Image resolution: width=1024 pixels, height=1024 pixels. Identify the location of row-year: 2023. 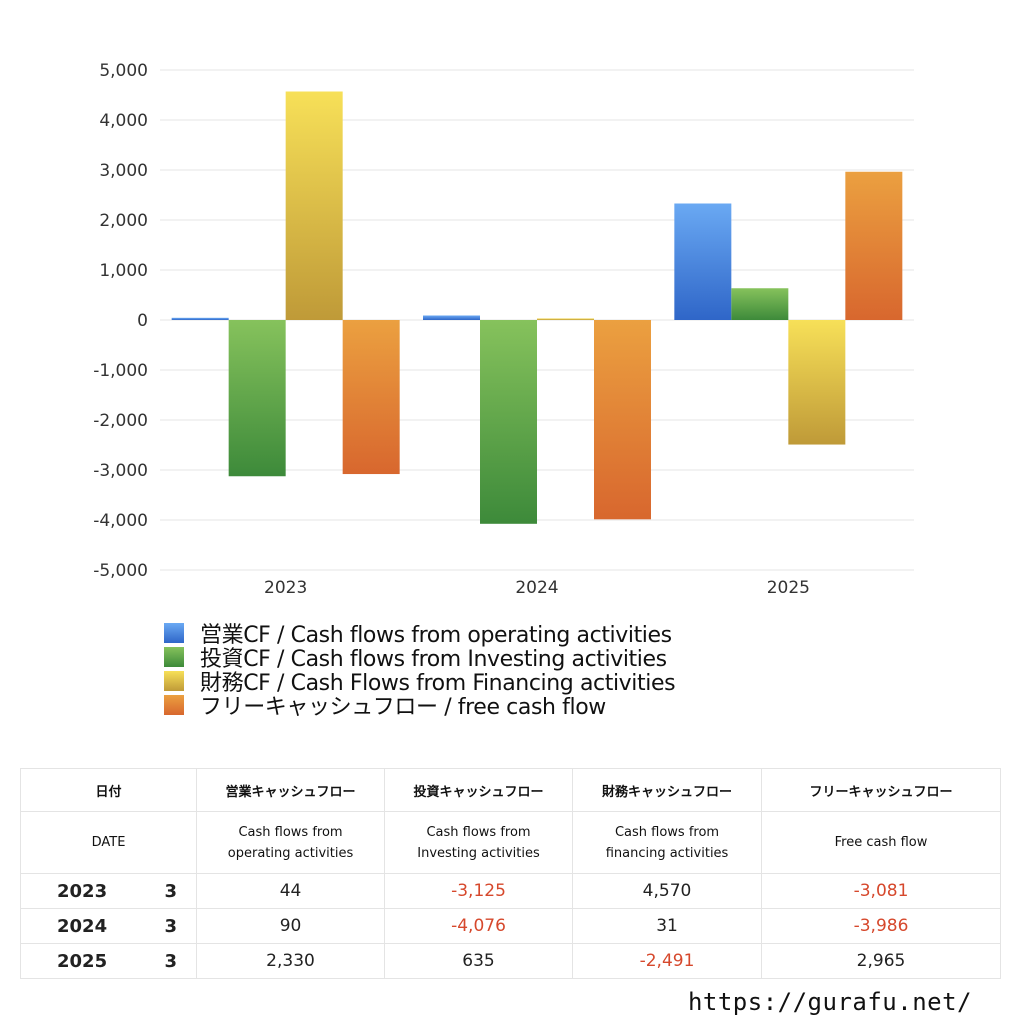
(83, 891).